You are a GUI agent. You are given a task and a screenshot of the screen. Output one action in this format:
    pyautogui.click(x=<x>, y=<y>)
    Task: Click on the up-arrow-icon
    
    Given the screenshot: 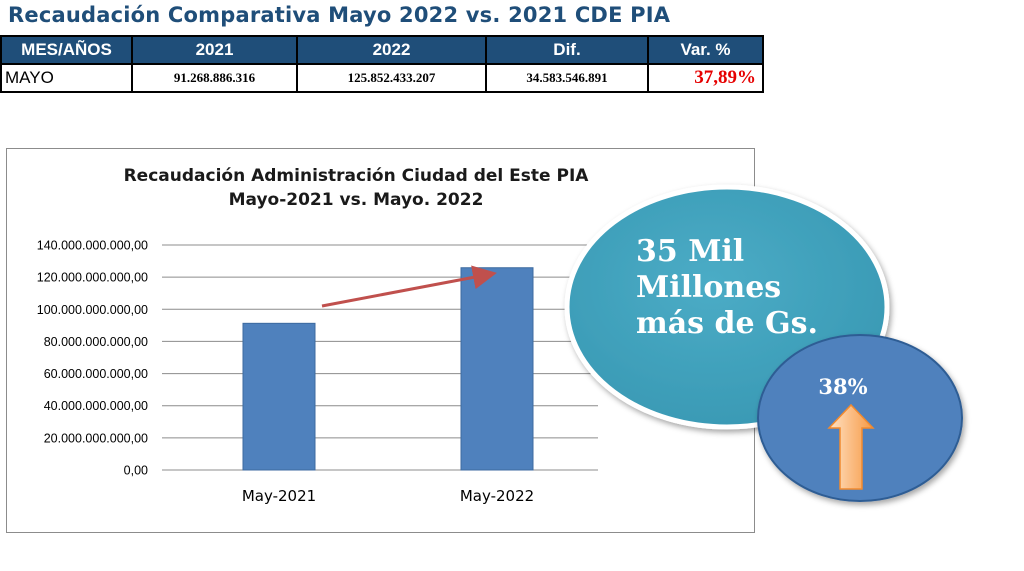 What is the action you would take?
    pyautogui.click(x=851, y=446)
    